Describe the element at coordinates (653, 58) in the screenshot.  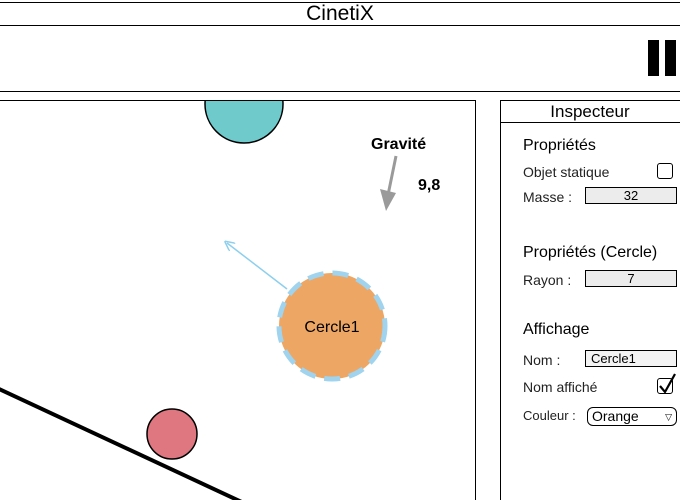
I see `pause-icon-bar-left` at that location.